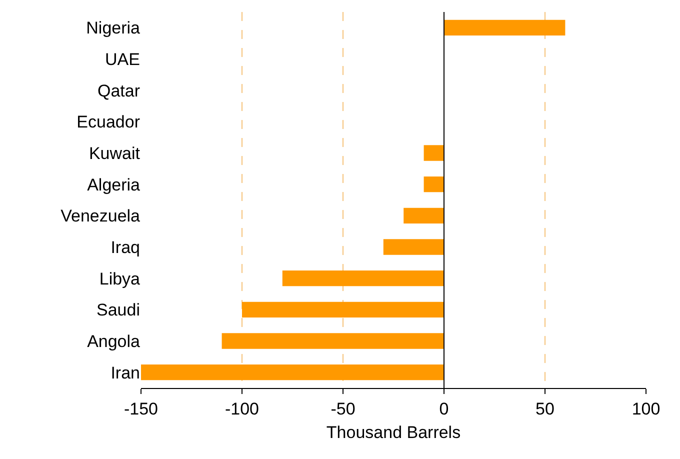  I want to click on x-tick-label: -100, so click(242, 408).